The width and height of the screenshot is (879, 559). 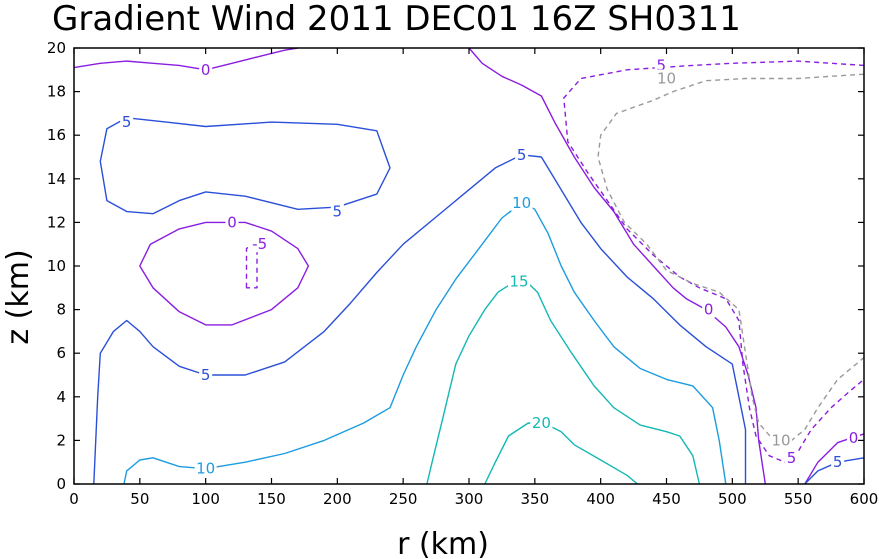 What do you see at coordinates (56, 92) in the screenshot?
I see `y-tick-label: 18` at bounding box center [56, 92].